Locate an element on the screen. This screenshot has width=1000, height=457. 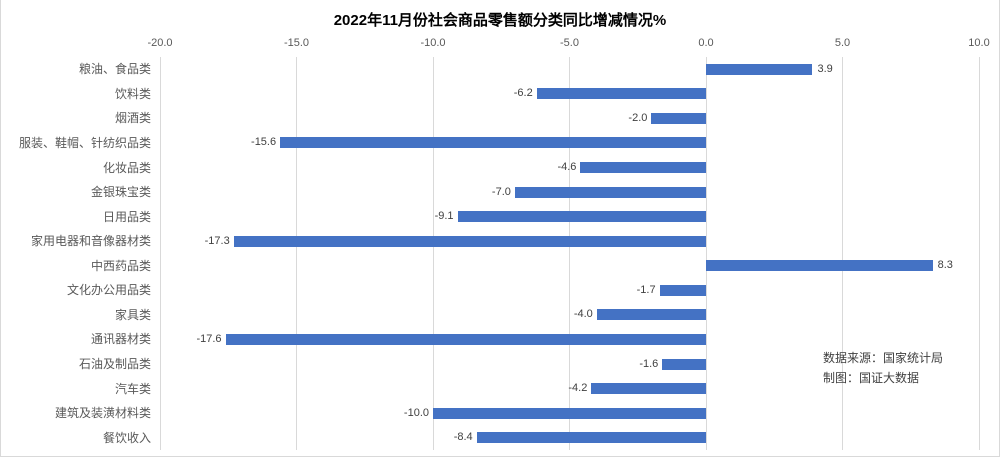
bar-value-label: -17.6 is located at coordinates (209, 338).